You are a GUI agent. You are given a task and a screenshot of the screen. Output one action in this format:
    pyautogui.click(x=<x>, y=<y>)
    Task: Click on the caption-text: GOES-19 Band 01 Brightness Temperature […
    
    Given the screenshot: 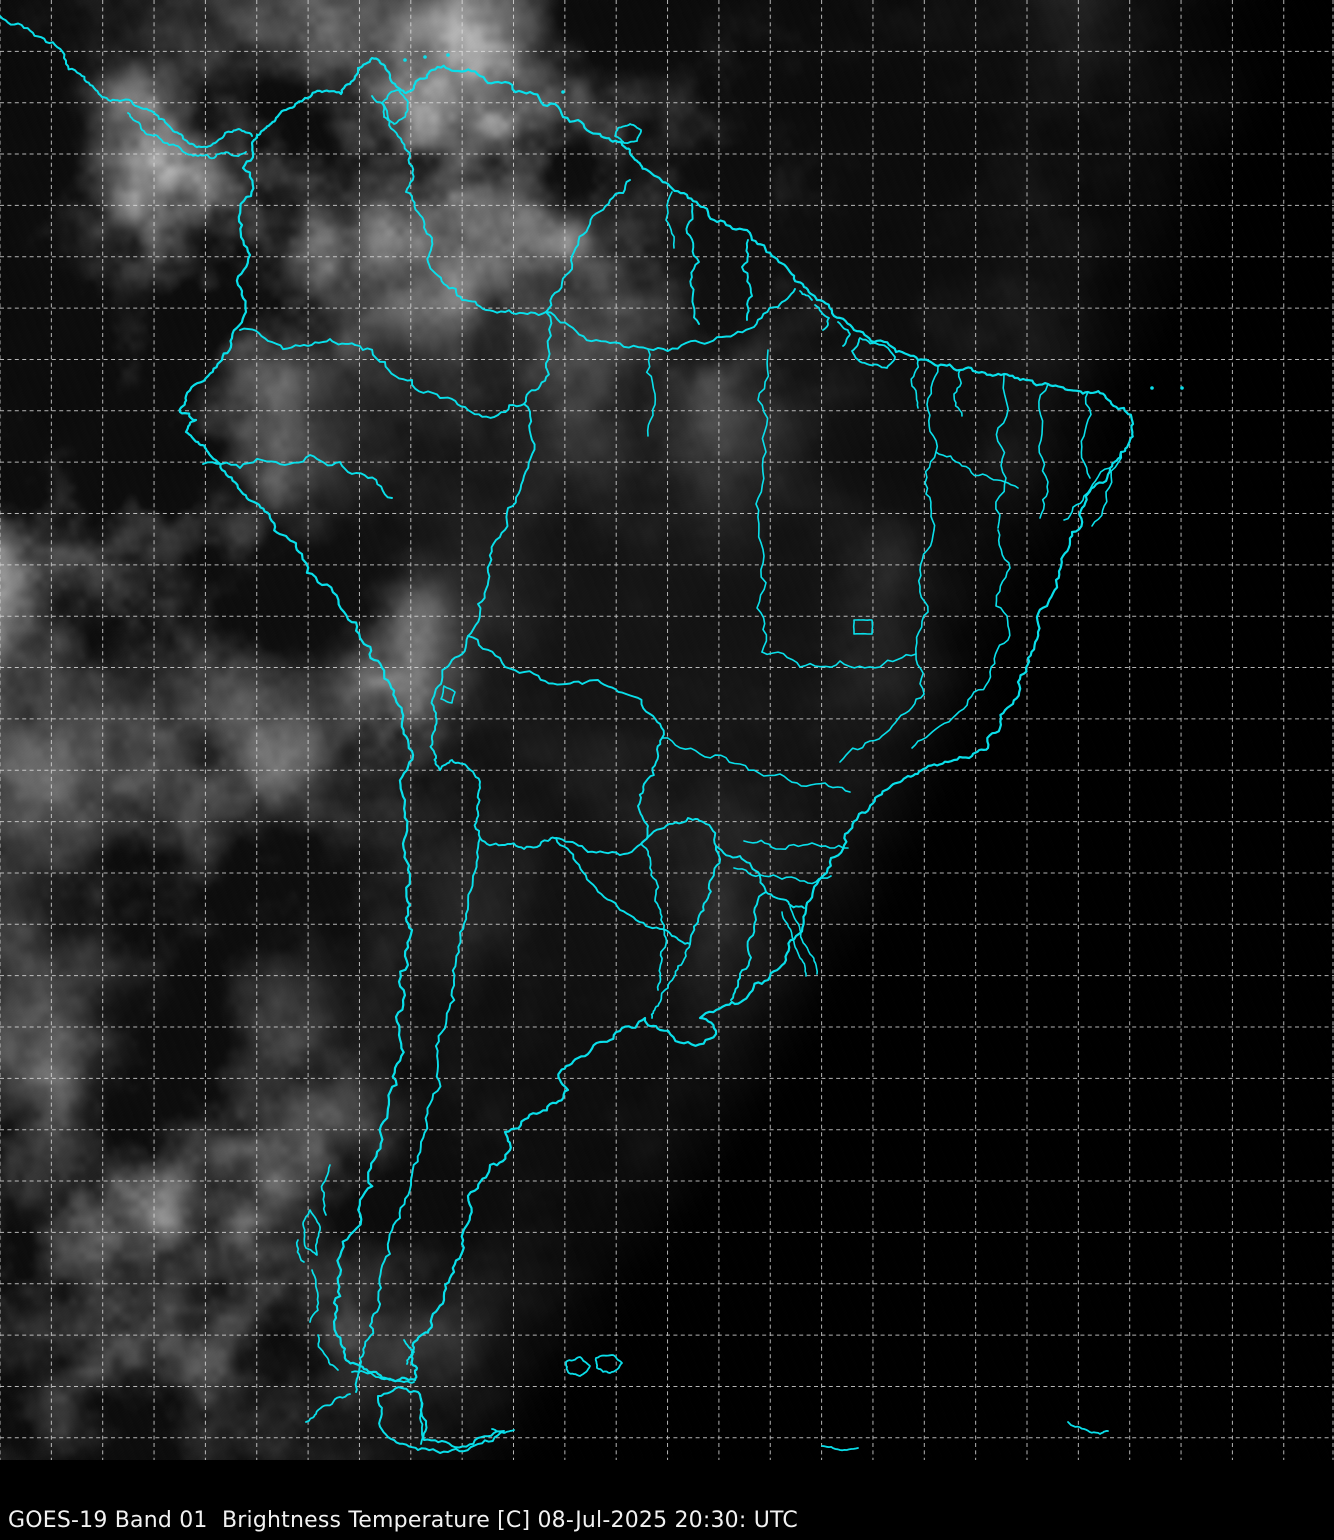 What is the action you would take?
    pyautogui.click(x=403, y=1520)
    